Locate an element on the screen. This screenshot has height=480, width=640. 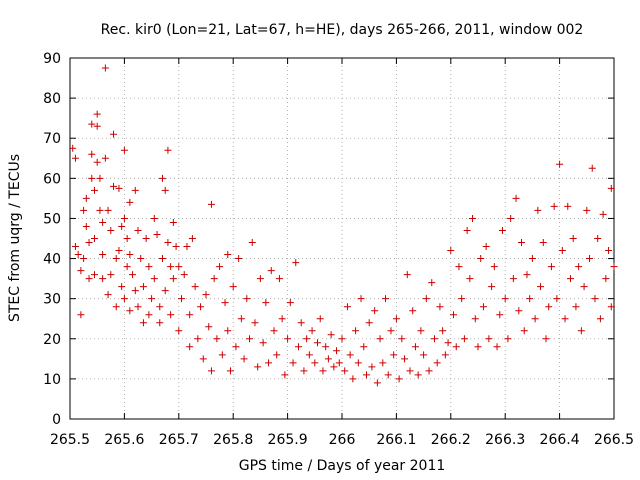
x-tick-label: 266.4 is located at coordinates (560, 440).